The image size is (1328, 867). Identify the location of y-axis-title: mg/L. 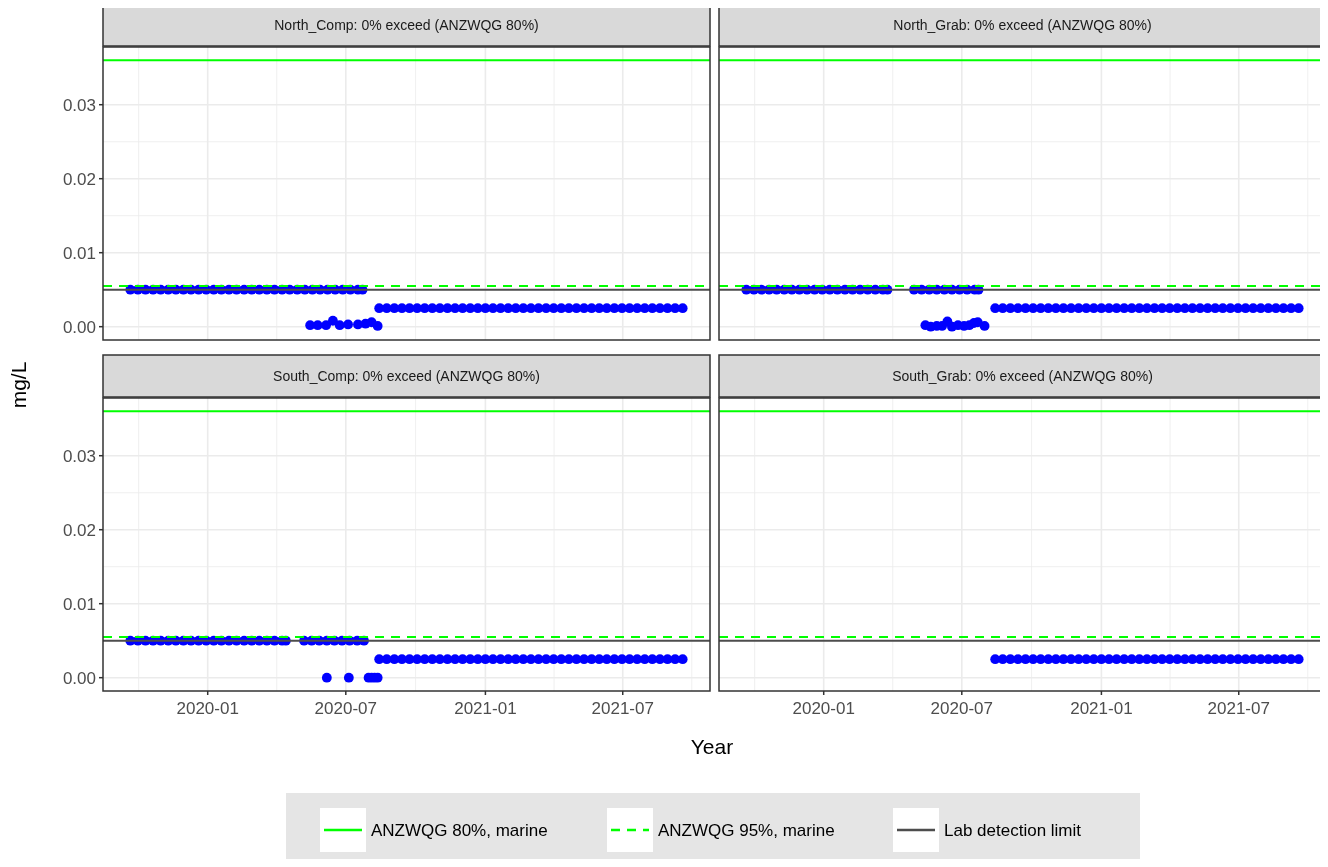
(18, 385).